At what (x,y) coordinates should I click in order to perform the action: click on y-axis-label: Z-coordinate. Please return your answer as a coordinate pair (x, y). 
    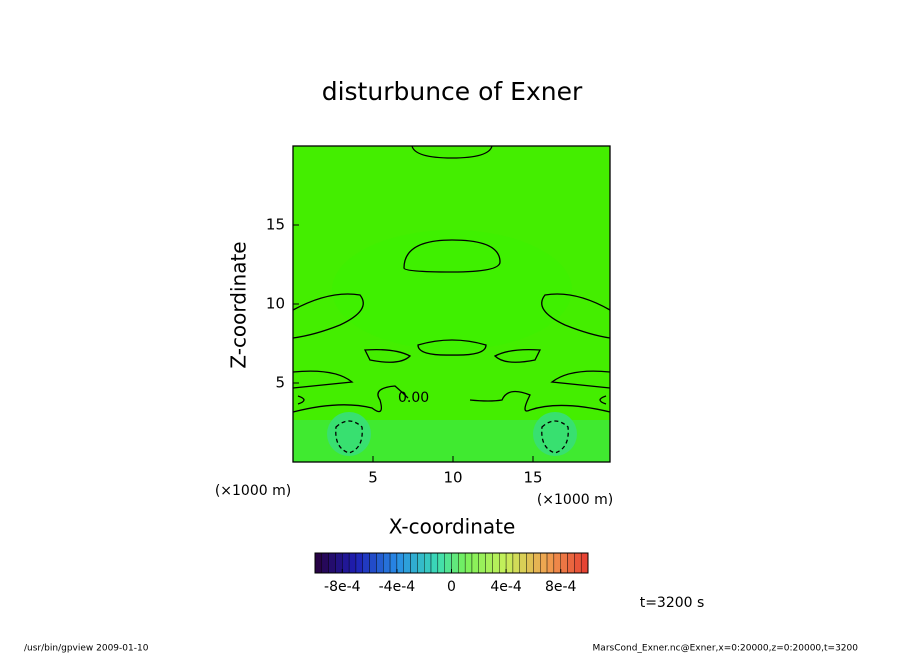
    Looking at the image, I should click on (239, 304).